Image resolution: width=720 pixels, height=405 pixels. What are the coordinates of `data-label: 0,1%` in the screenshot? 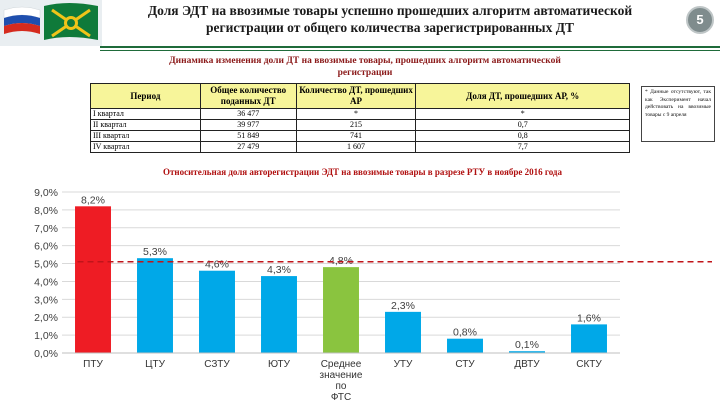 It's located at (527, 345).